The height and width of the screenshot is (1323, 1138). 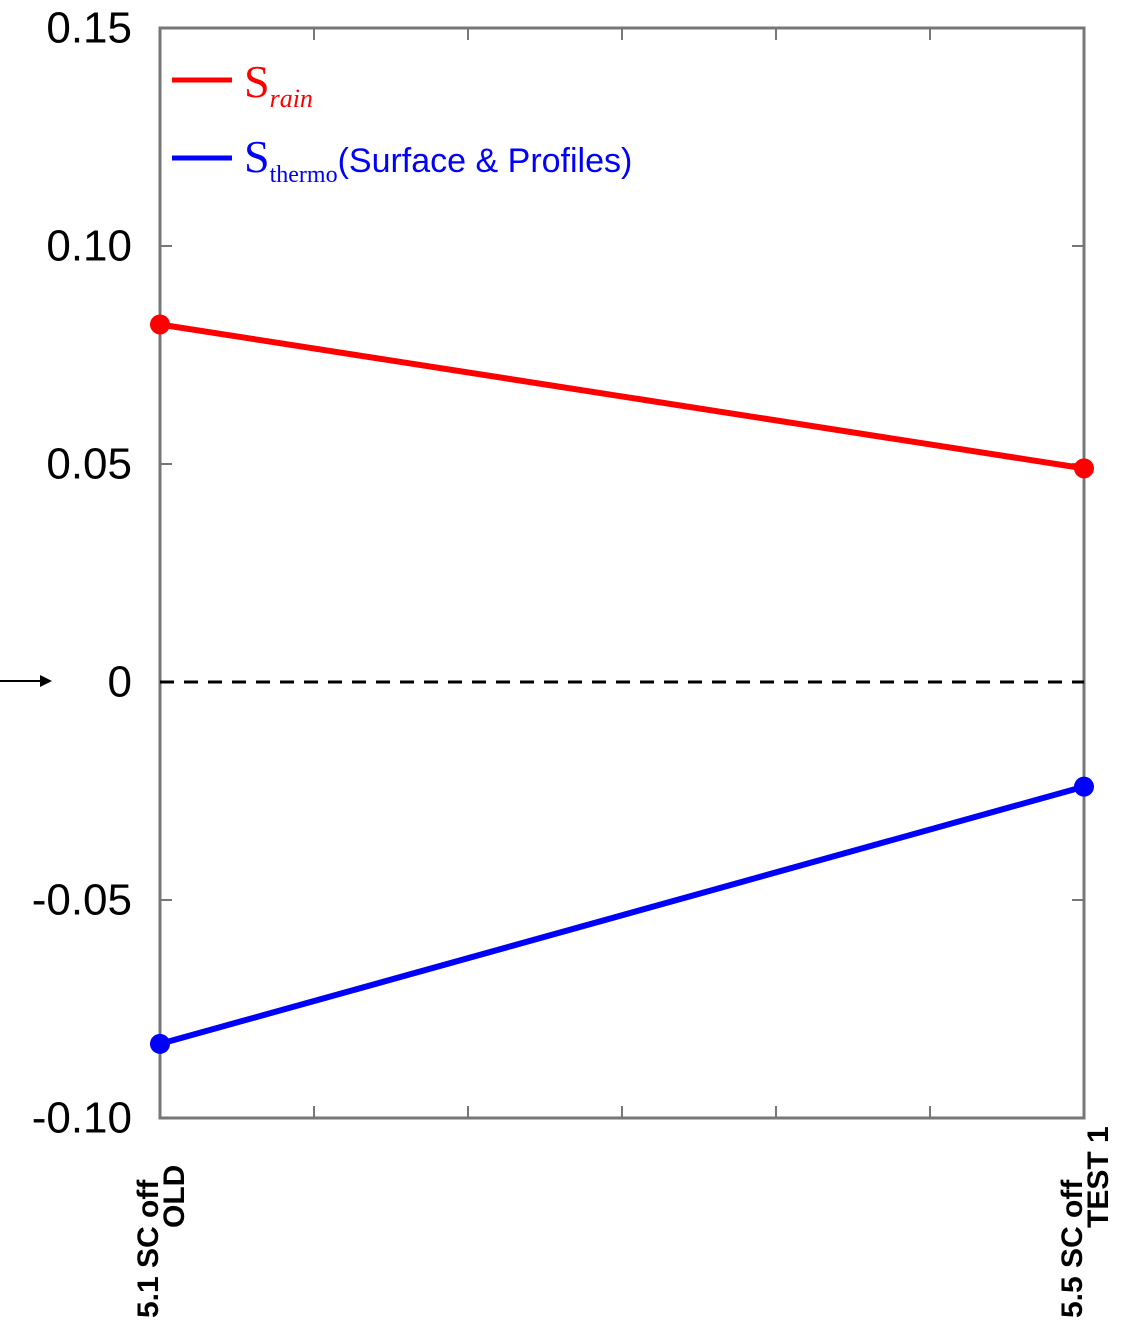 I want to click on x-category-label-line2: OLD, so click(x=174, y=1196).